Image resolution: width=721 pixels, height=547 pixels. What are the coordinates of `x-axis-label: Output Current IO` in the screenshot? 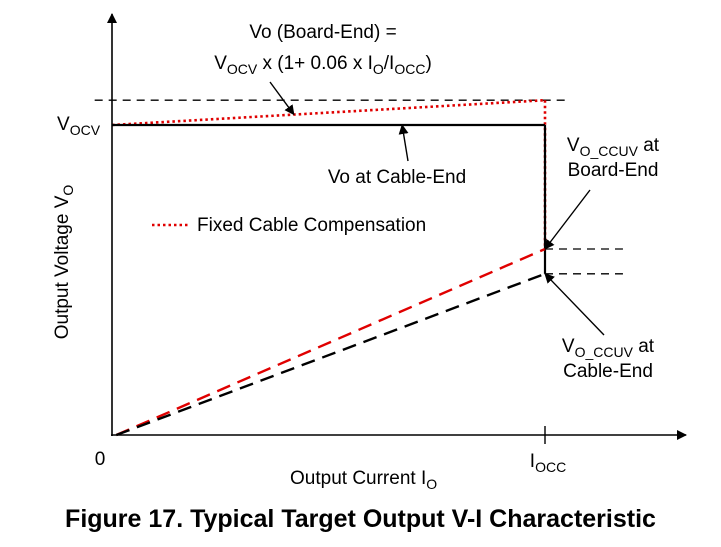 It's located at (363, 480).